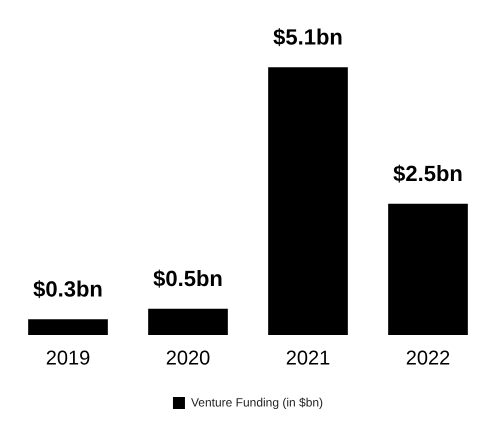  I want to click on x-tick-label: 2021, so click(308, 359).